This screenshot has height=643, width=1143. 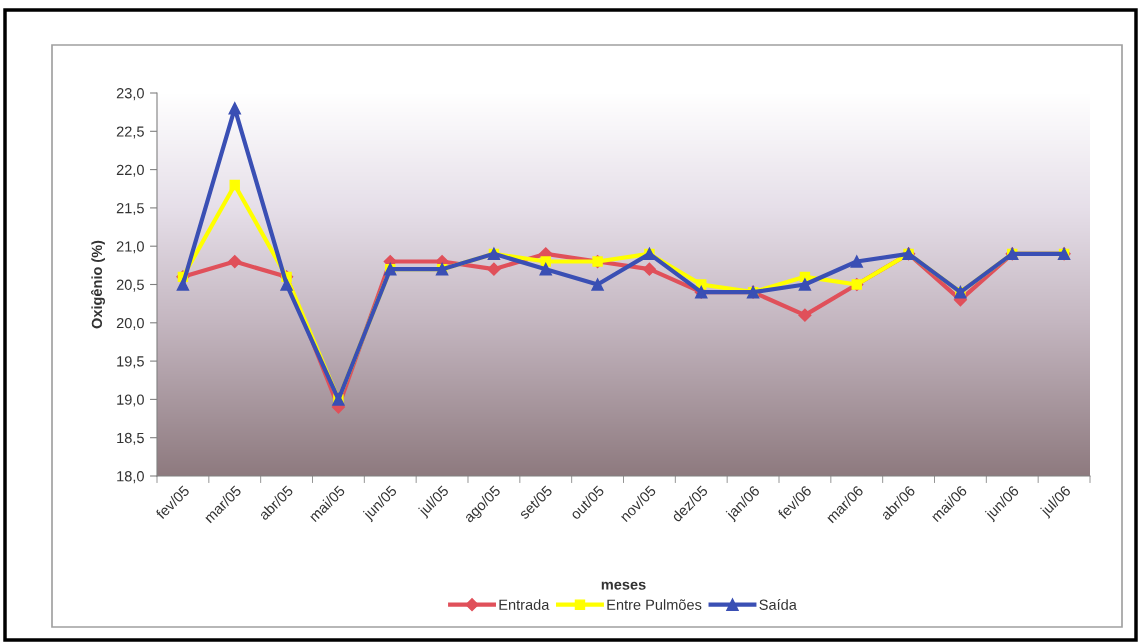 What do you see at coordinates (130, 132) in the screenshot?
I see `y-tick-label: 22,5` at bounding box center [130, 132].